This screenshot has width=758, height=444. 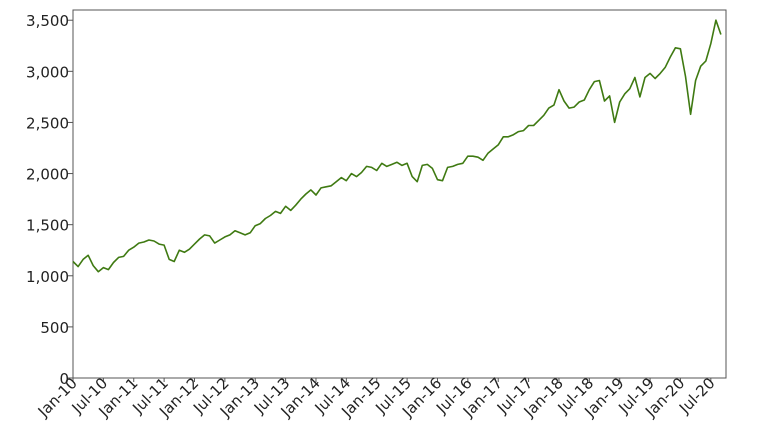 I want to click on y-tick-label: 2,500, so click(x=47, y=123).